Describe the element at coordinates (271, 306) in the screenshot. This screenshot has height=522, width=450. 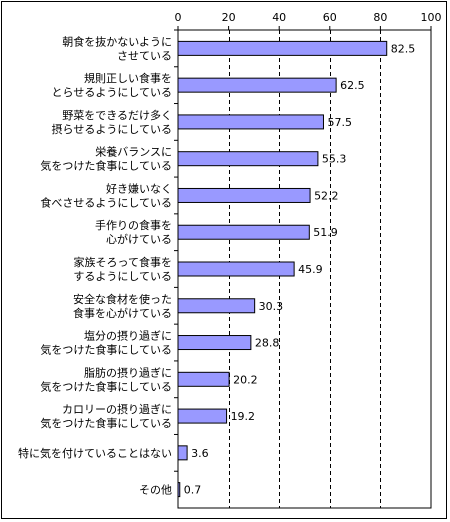
I see `value-label: 30.3` at that location.